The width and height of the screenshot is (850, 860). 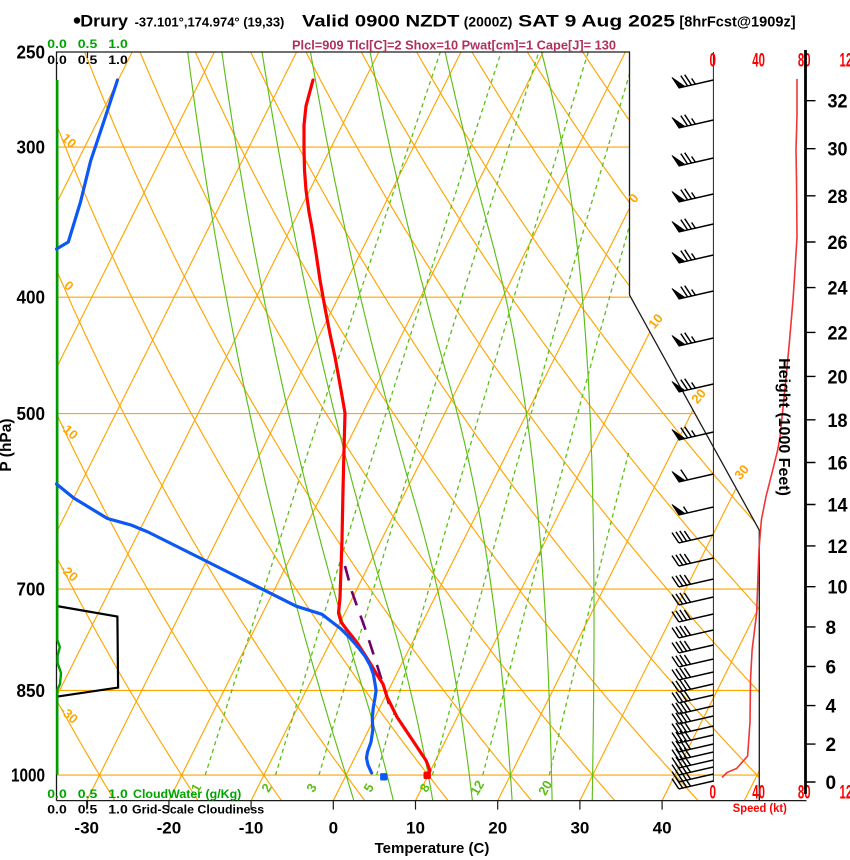 I want to click on svg-text: [8hrFcst@1909z], so click(x=737, y=22).